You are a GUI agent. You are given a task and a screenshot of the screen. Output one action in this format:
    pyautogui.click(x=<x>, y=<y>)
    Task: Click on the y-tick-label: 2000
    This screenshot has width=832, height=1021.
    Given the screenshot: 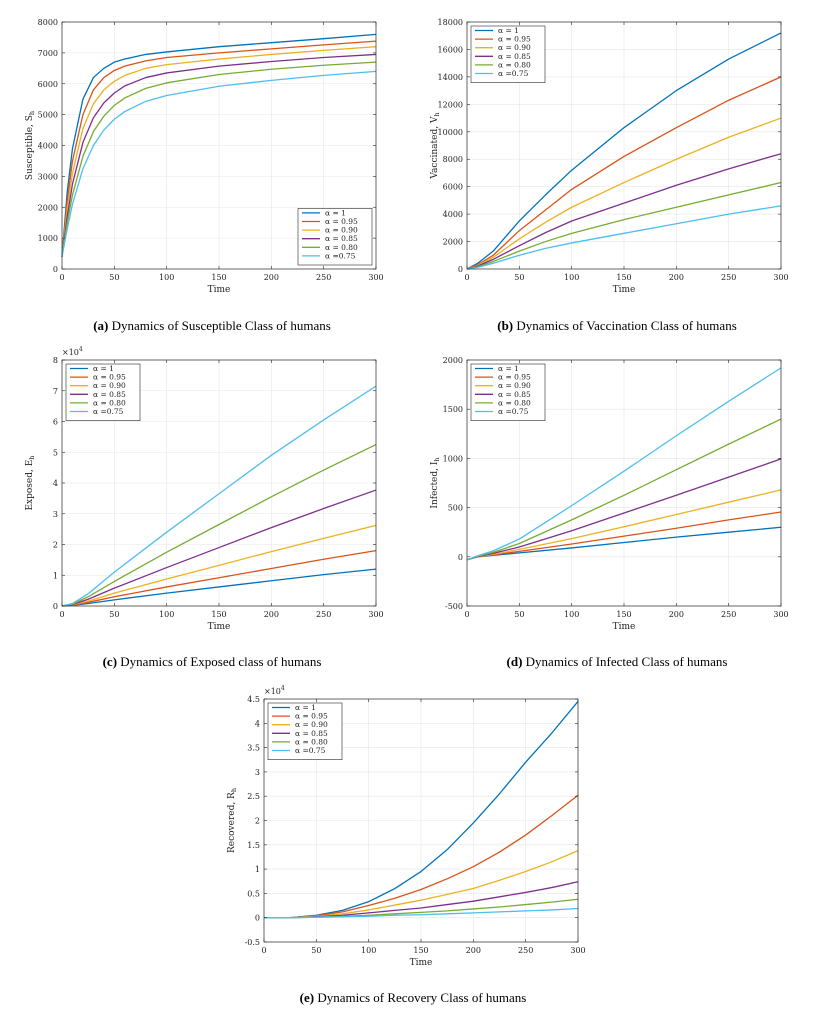 What is the action you would take?
    pyautogui.click(x=48, y=207)
    